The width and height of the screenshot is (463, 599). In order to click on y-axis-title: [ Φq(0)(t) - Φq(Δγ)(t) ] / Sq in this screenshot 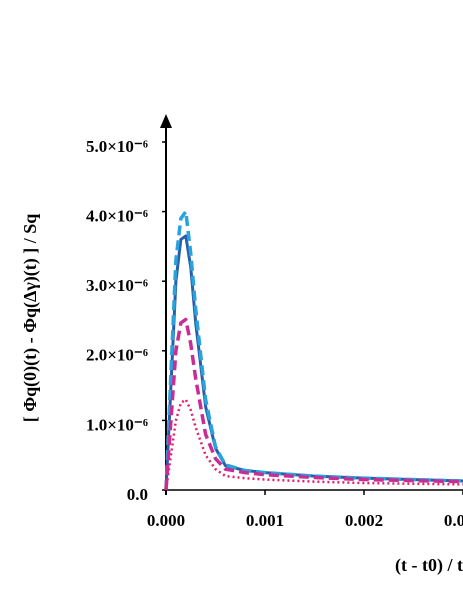, I will do `click(30, 318)`.